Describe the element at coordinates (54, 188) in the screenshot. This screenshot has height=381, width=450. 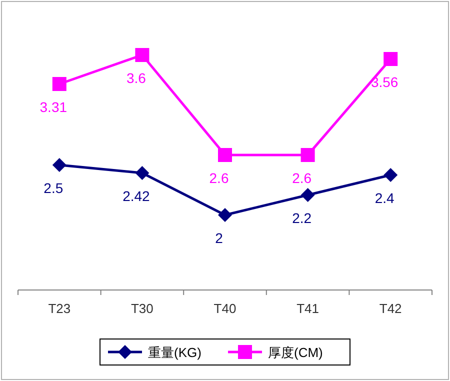
I see `data-label: 2.5` at that location.